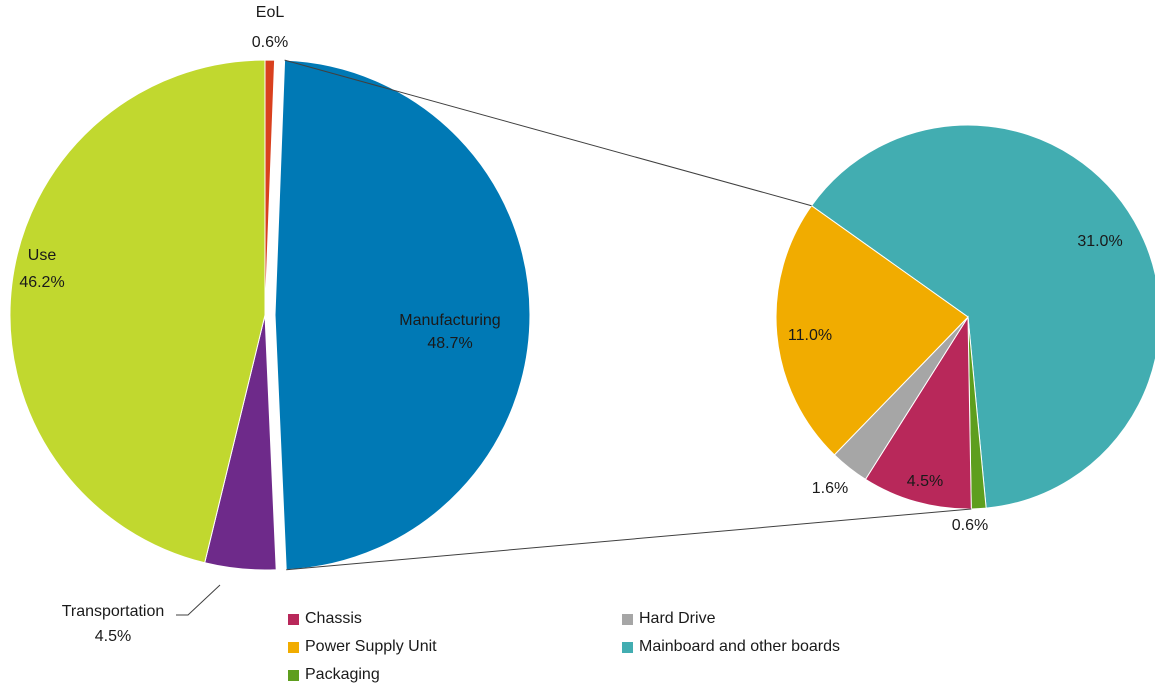  I want to click on leader-line-transportation, so click(198, 600).